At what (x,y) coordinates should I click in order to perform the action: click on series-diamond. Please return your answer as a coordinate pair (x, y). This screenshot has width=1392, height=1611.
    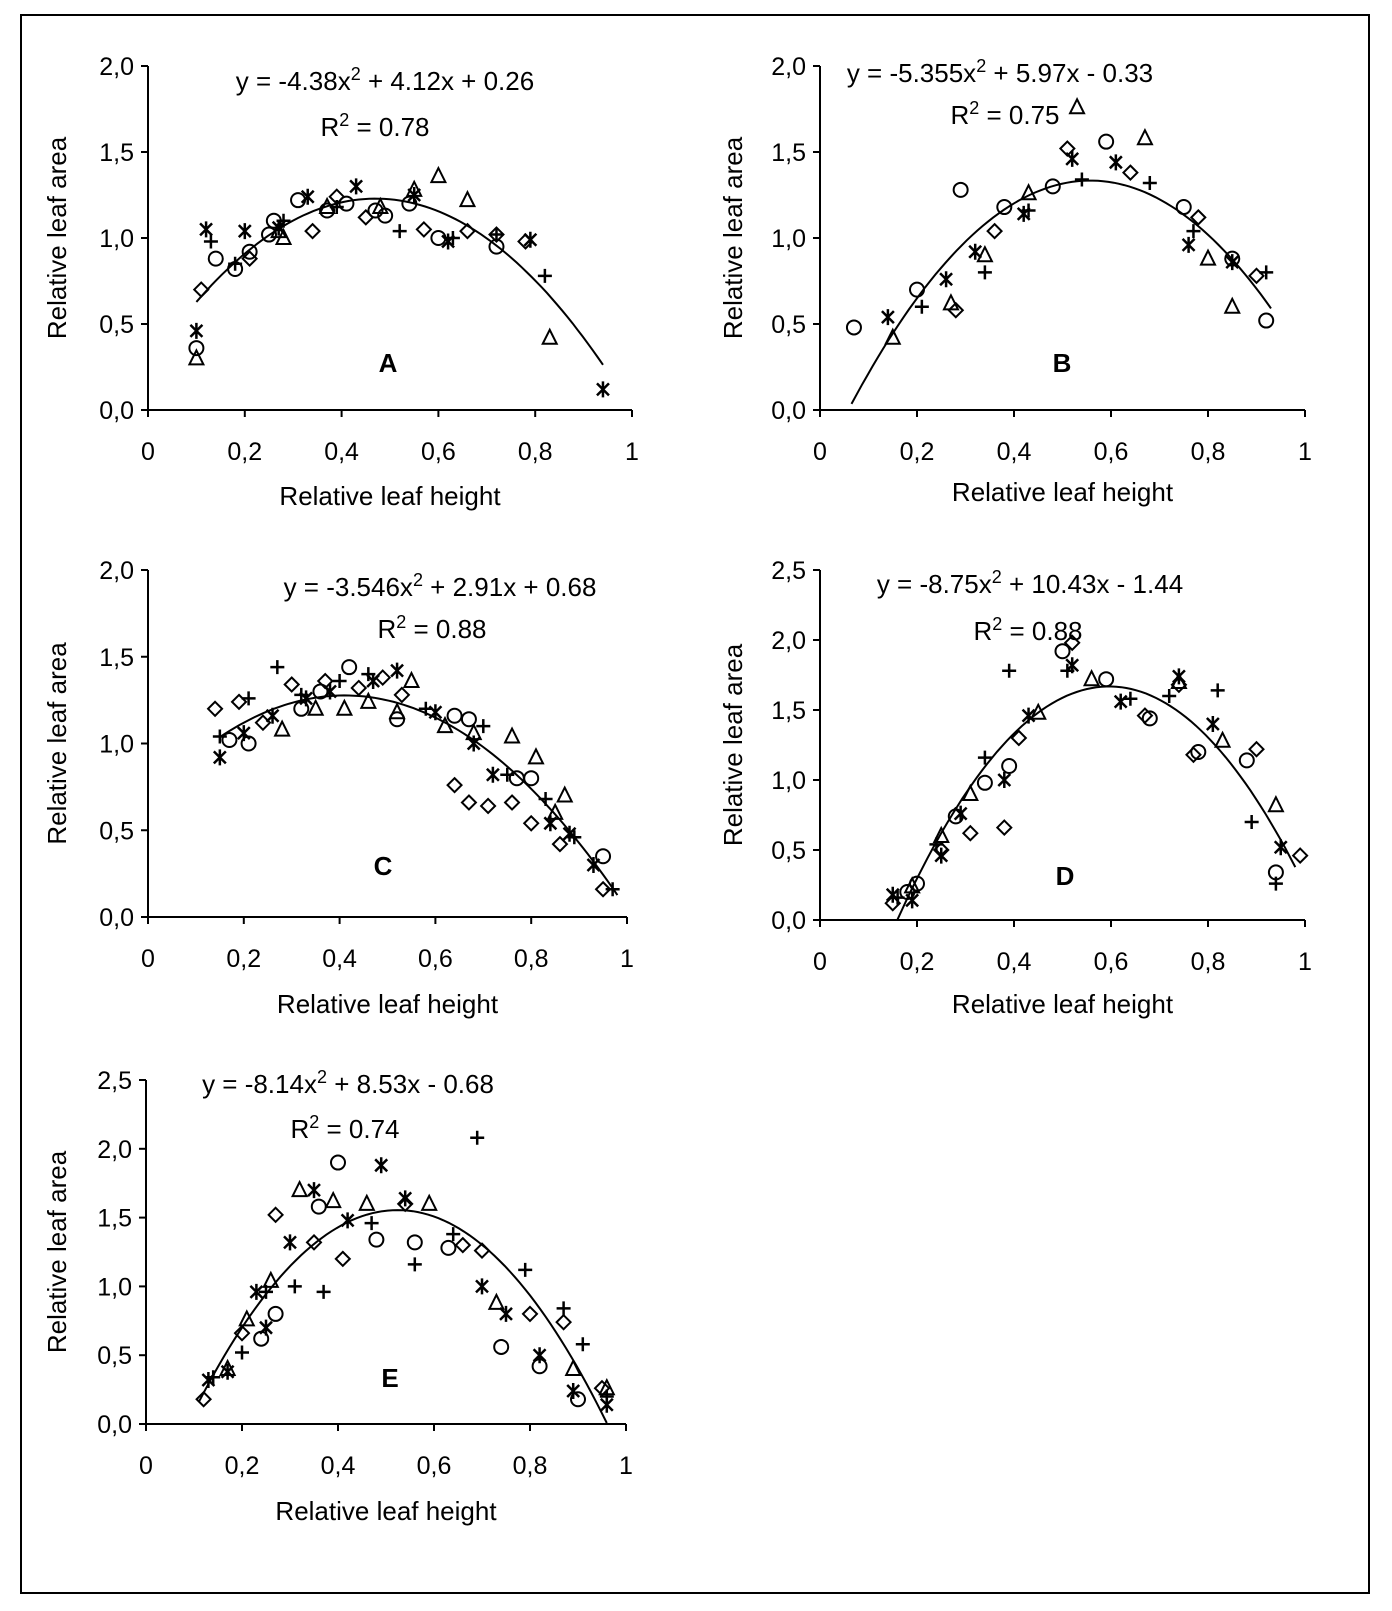
    Looking at the image, I should click on (363, 243).